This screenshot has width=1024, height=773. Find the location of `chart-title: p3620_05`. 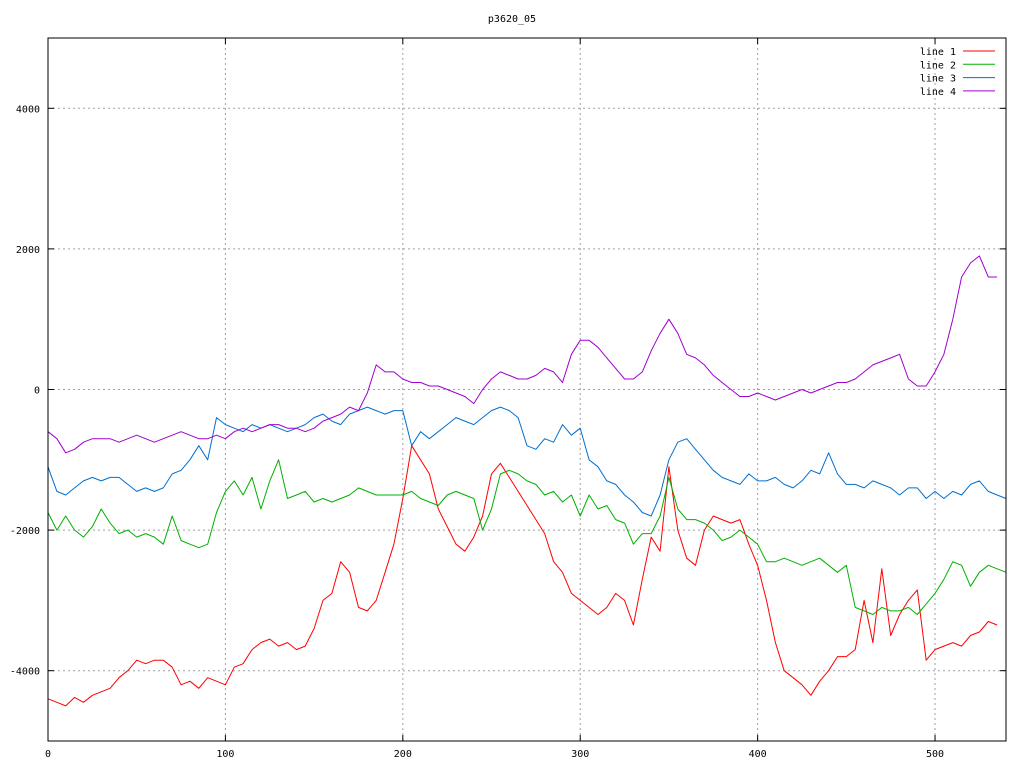

chart-title: p3620_05 is located at coordinates (512, 19).